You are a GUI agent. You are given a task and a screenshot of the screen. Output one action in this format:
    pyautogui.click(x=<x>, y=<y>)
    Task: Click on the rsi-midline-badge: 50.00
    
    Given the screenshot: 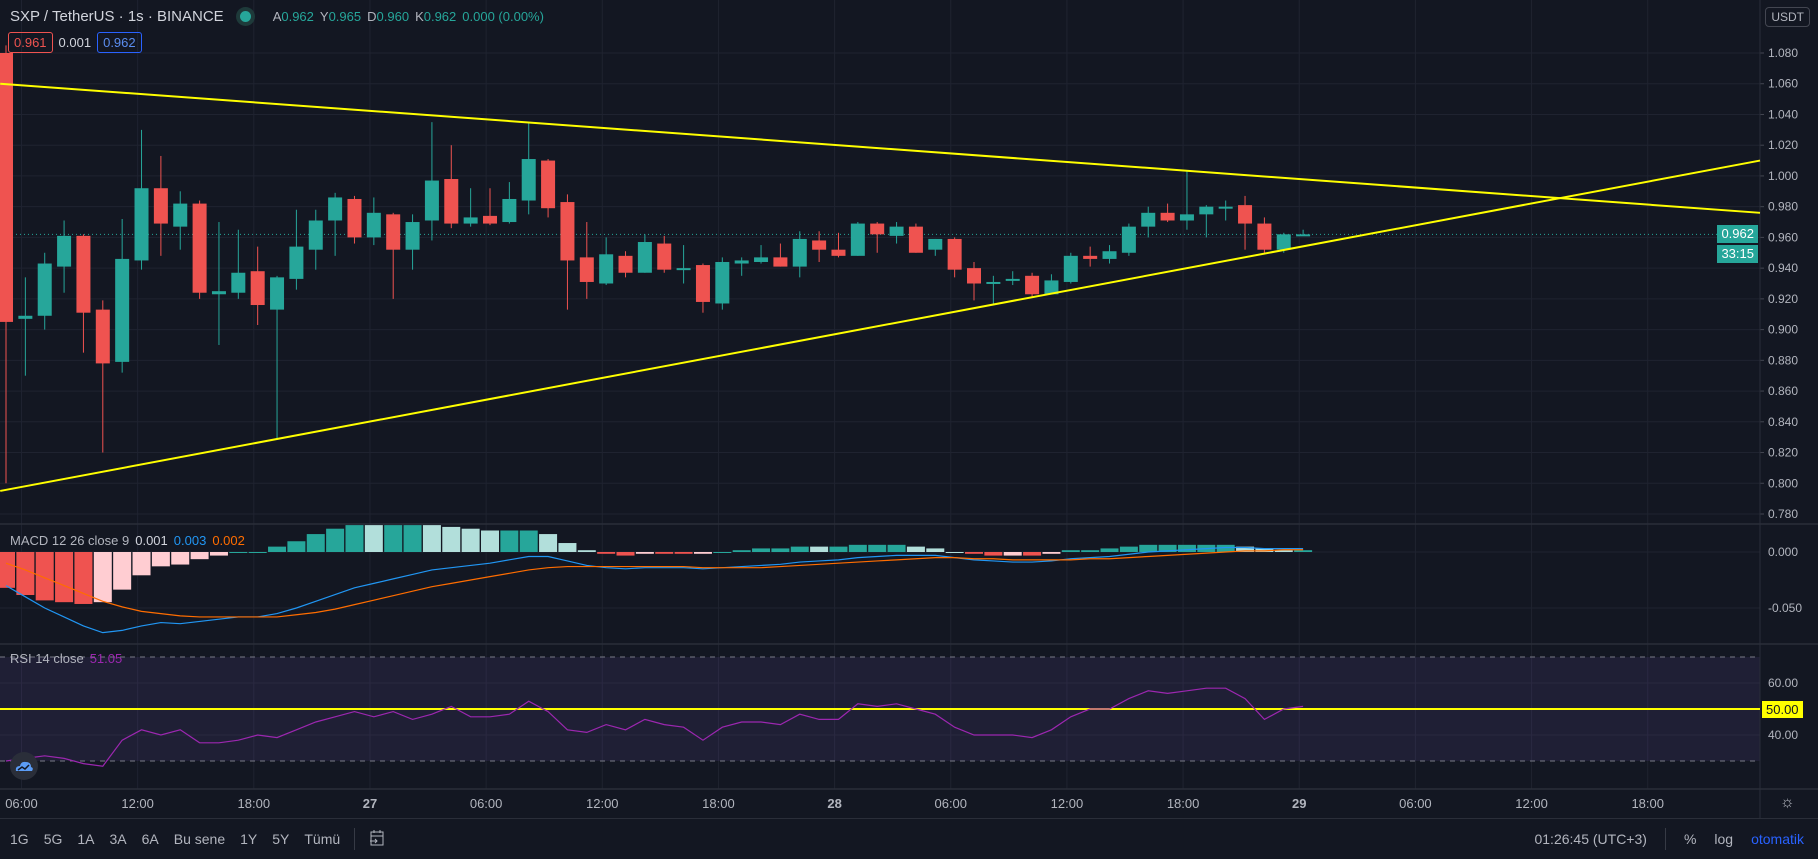 What is the action you would take?
    pyautogui.click(x=1782, y=709)
    